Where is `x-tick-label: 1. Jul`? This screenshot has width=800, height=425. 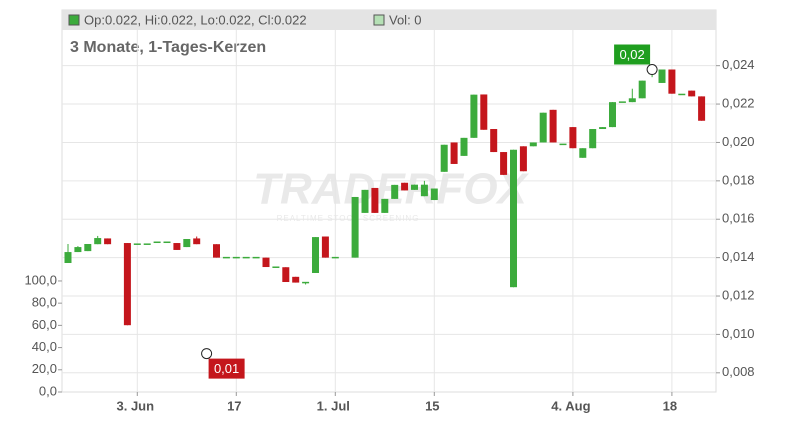 x-tick-label: 1. Jul is located at coordinates (333, 405).